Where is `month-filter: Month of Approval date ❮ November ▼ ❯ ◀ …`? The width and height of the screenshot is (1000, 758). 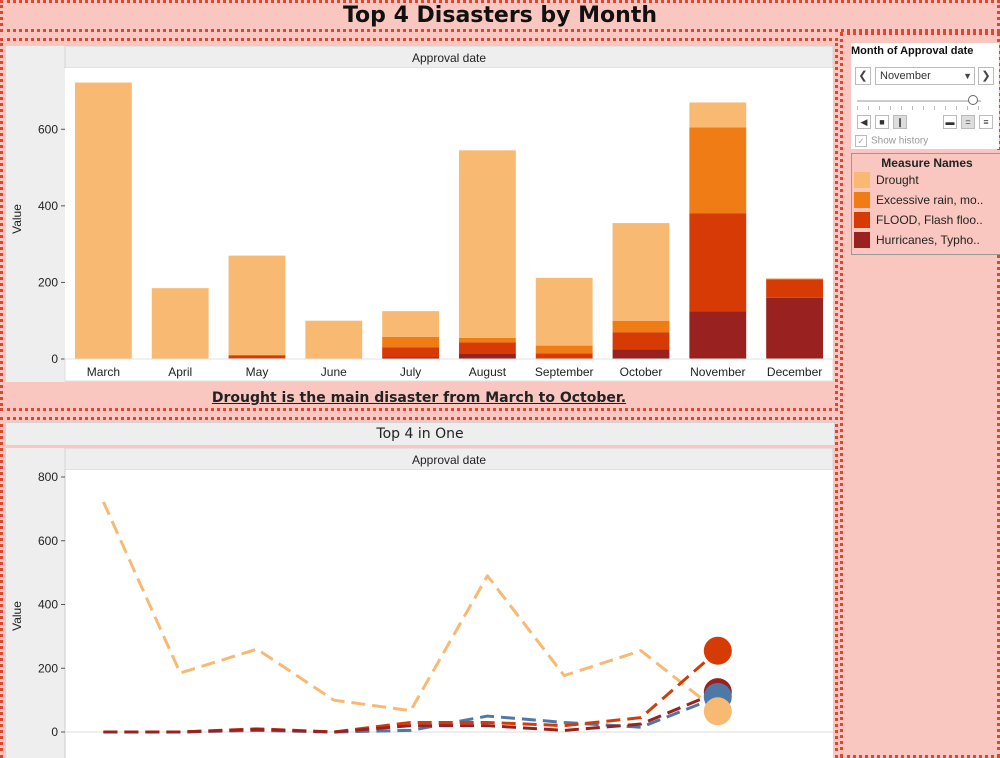 month-filter: Month of Approval date ❮ November ▼ ❯ ◀ … is located at coordinates (925, 96).